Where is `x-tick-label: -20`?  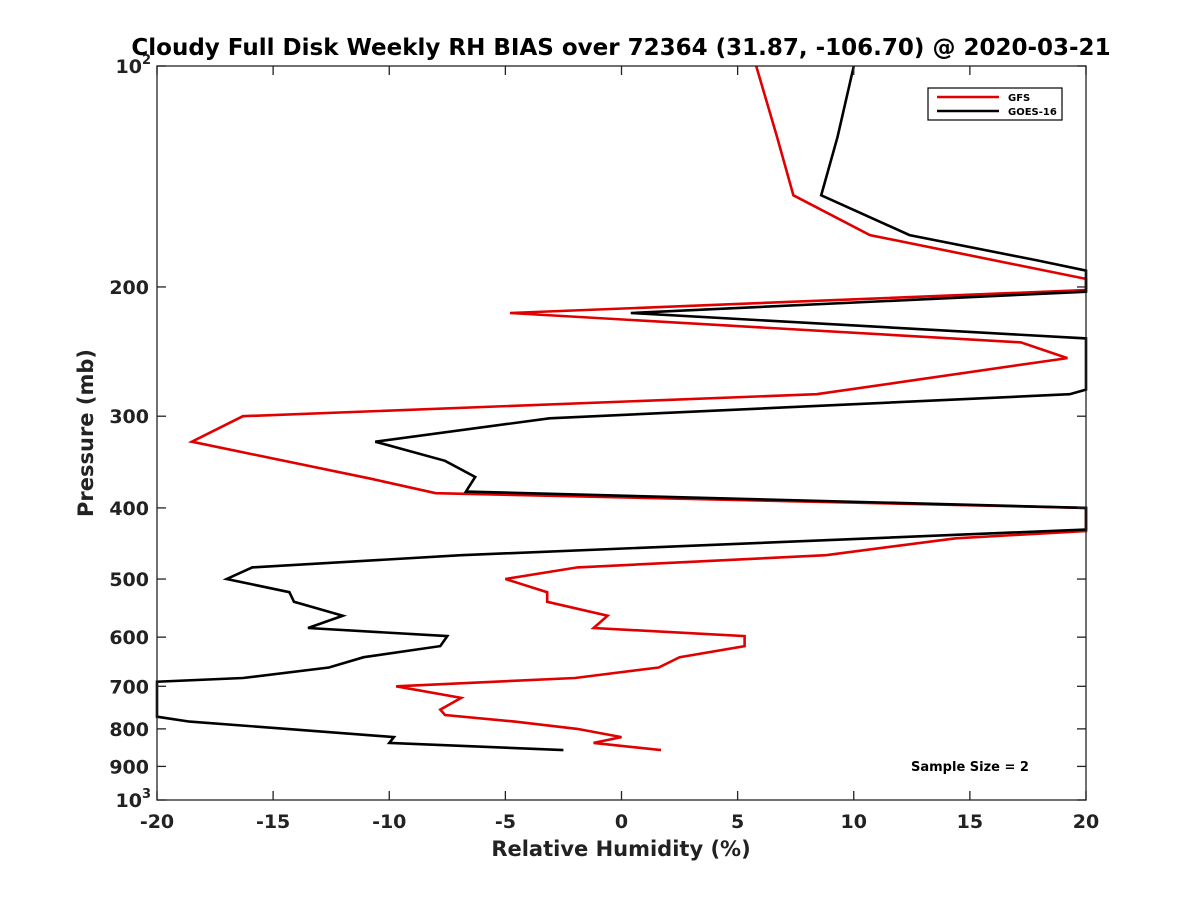 x-tick-label: -20 is located at coordinates (157, 822).